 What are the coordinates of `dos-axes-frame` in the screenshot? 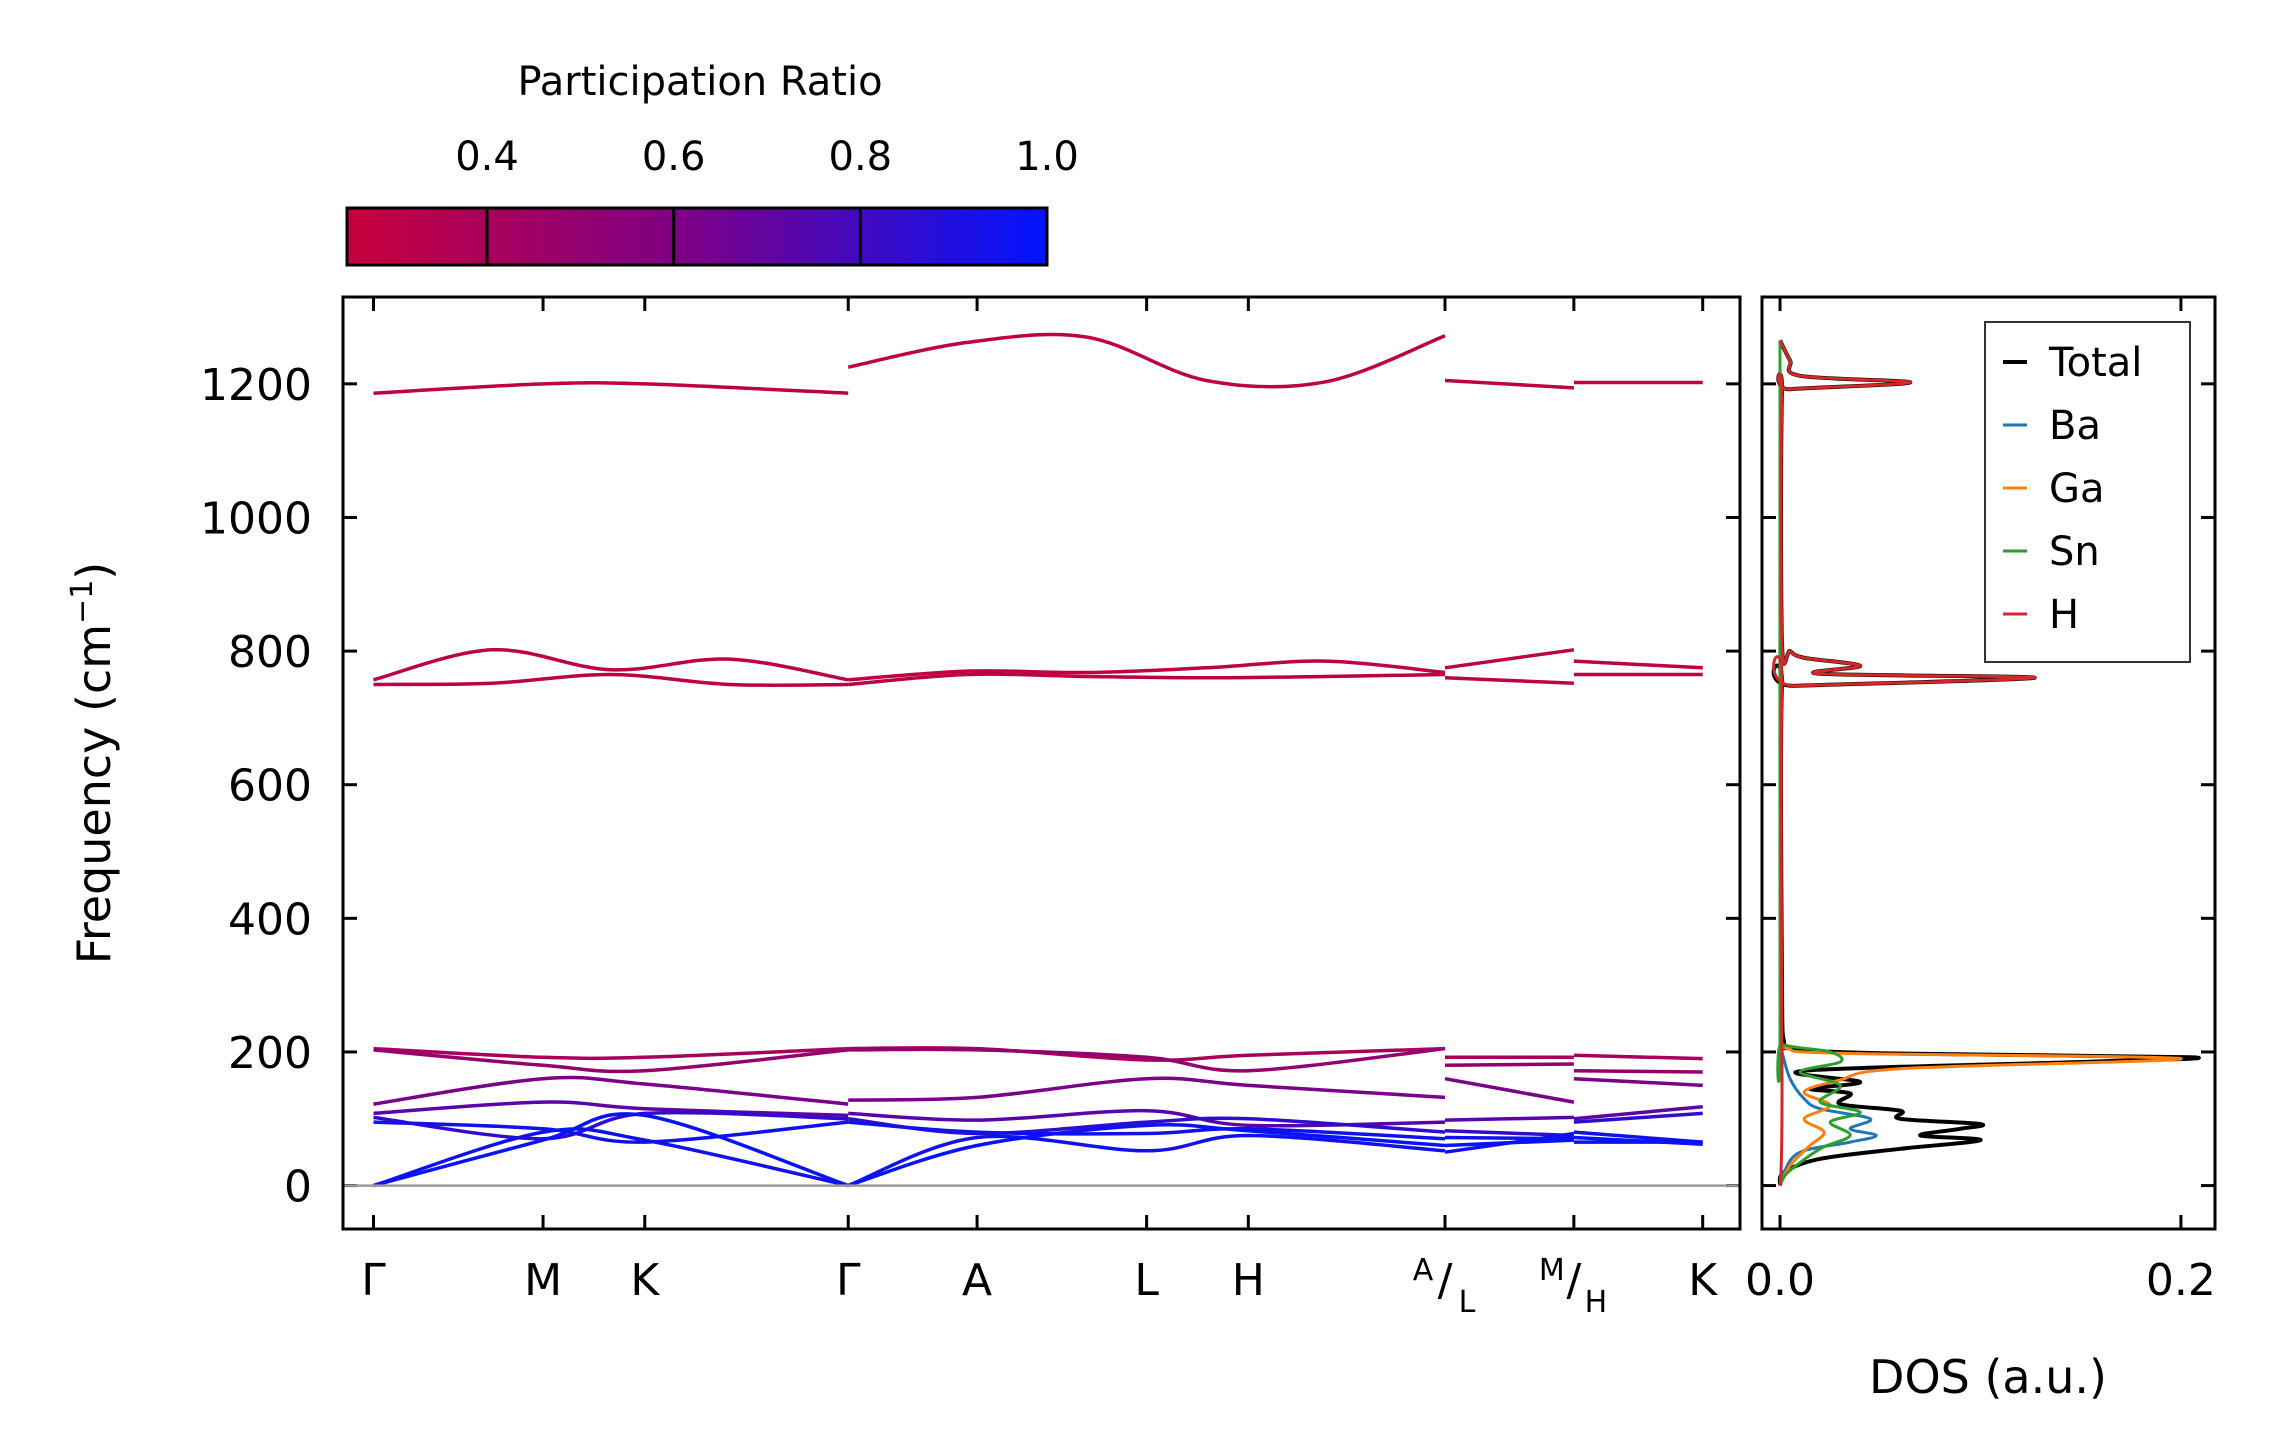 It's located at (1988, 763).